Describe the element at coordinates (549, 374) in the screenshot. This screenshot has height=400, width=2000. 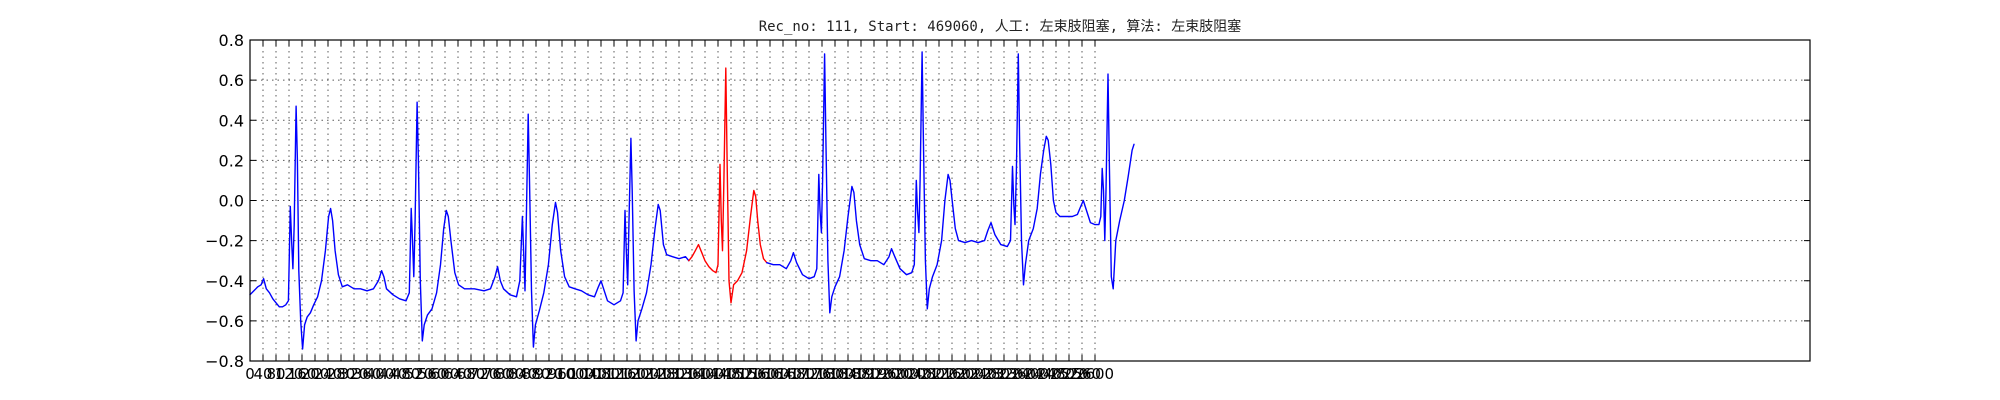
I see `x-tick-label: 920` at that location.